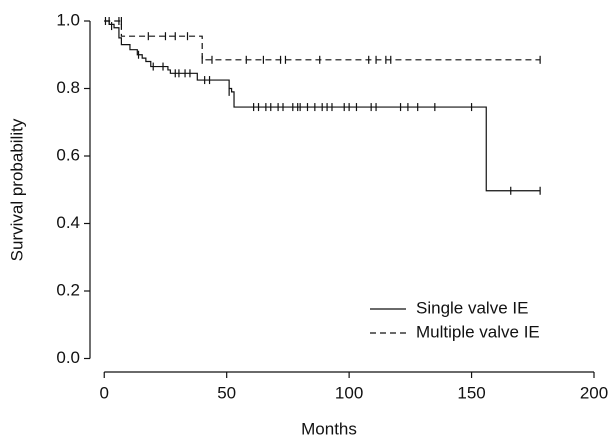  Describe the element at coordinates (471, 392) in the screenshot. I see `x-tick-label: 150` at that location.